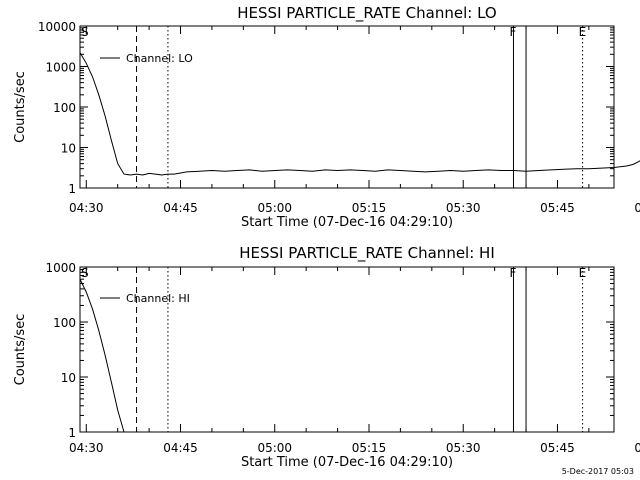  What do you see at coordinates (158, 298) in the screenshot?
I see `legend-label: Channel: HI` at bounding box center [158, 298].